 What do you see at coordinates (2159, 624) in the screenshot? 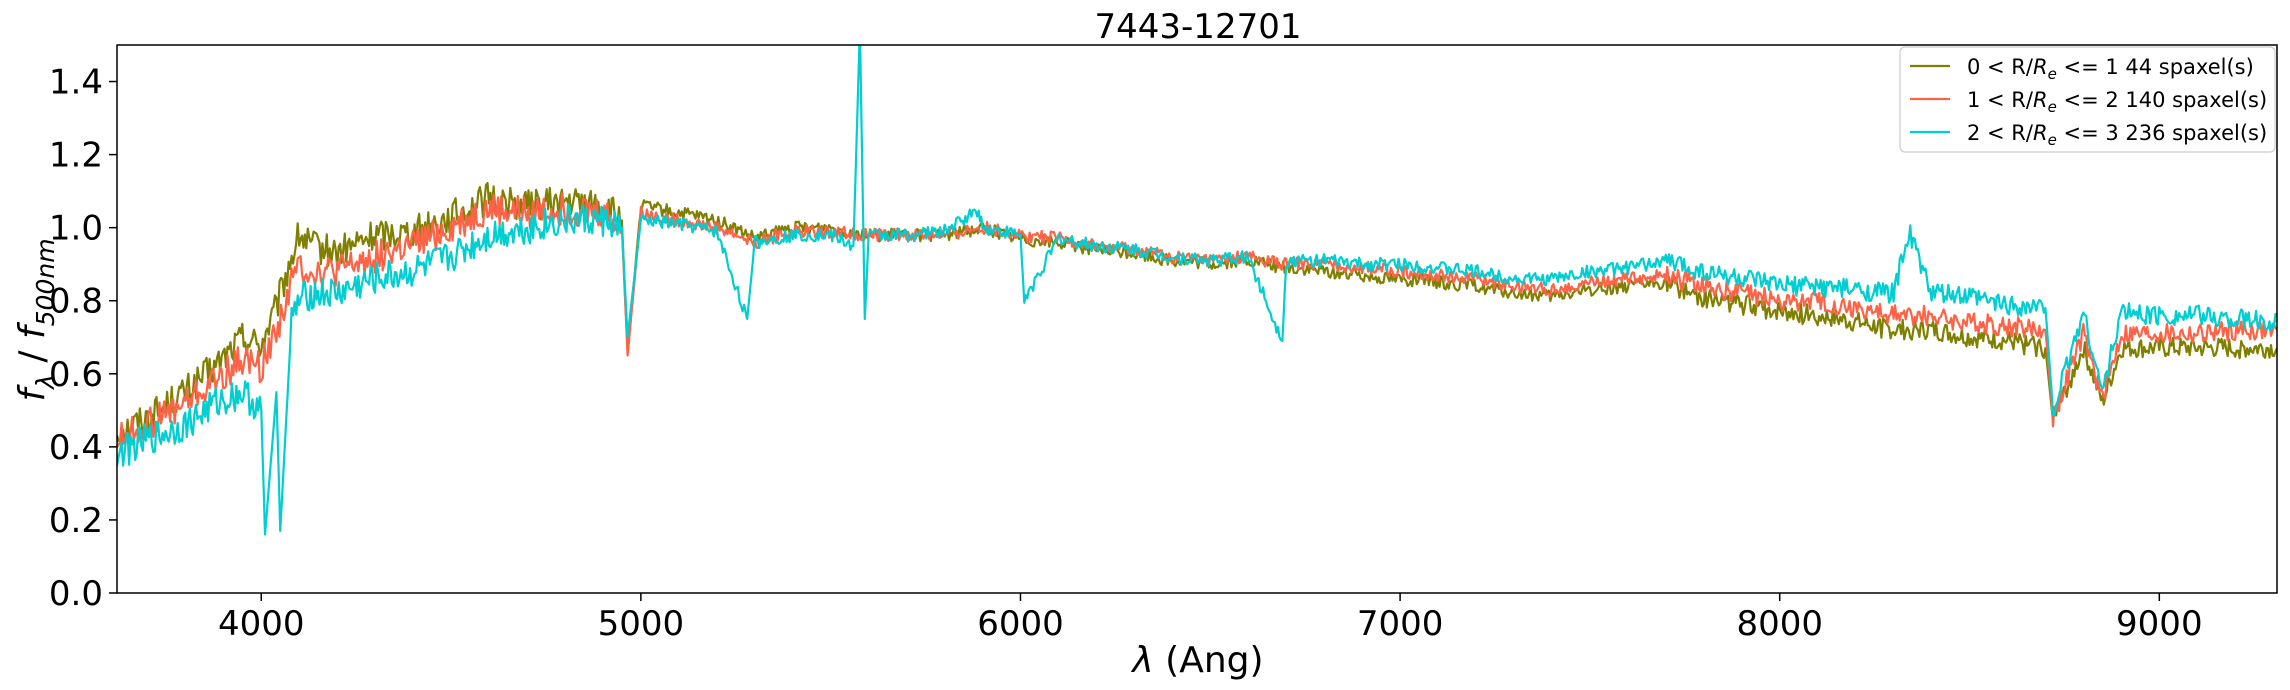
I see `x-tick-label: 9000` at bounding box center [2159, 624].